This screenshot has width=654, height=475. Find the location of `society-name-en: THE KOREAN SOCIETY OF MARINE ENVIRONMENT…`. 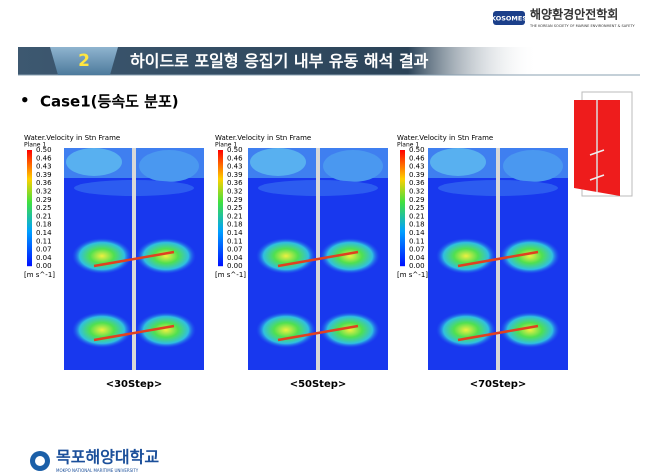

society-name-en: THE KOREAN SOCIETY OF MARINE ENVIRONMENT… is located at coordinates (582, 26).